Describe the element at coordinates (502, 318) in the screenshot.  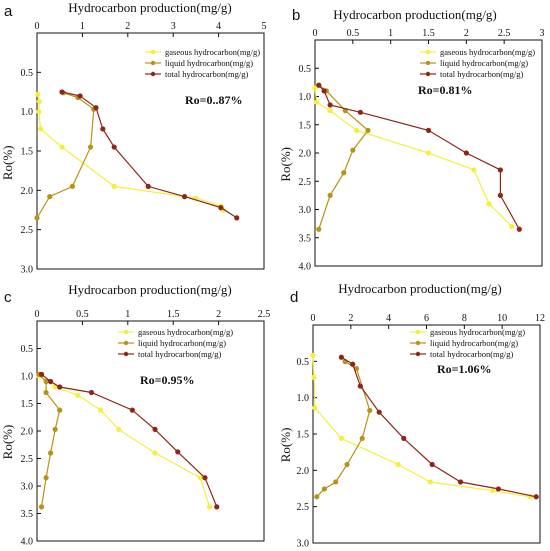
I see `x-tick-label: 10` at that location.